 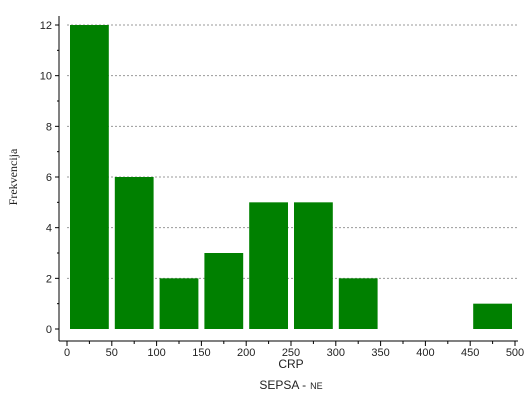 What do you see at coordinates (246, 353) in the screenshot?
I see `x-tick-label: 200` at bounding box center [246, 353].